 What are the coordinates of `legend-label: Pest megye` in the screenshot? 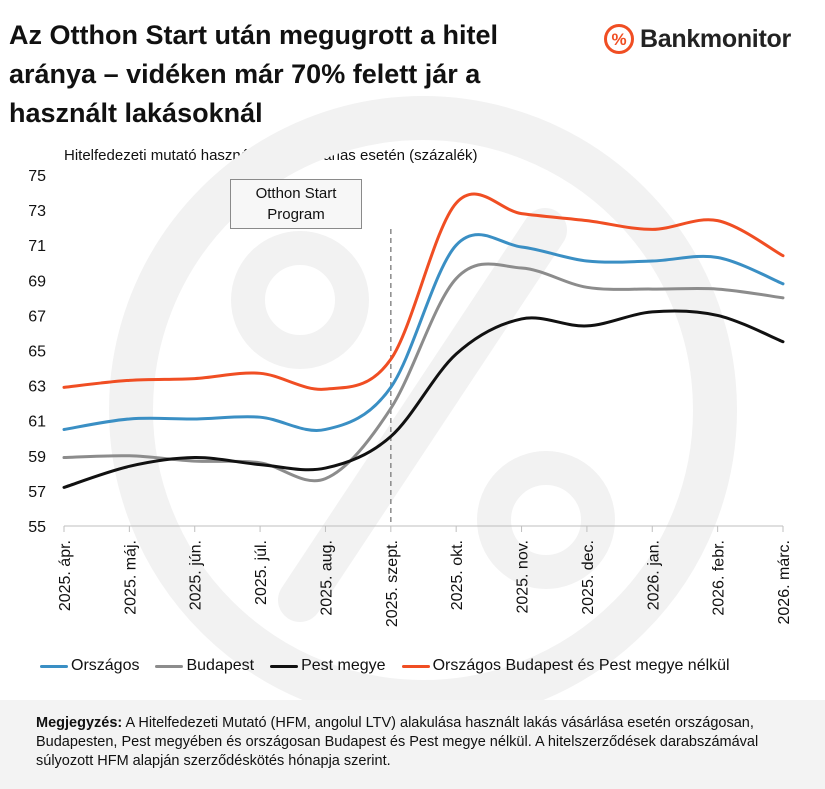 It's located at (343, 665).